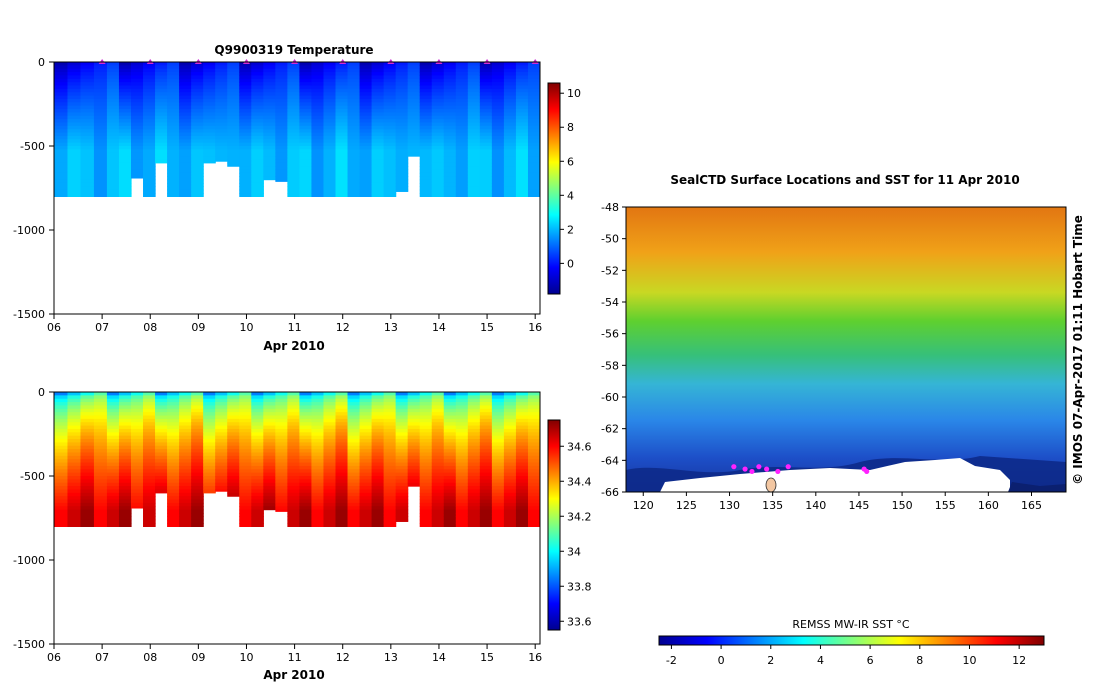  What do you see at coordinates (29, 560) in the screenshot?
I see `y-tick-label: -1000` at bounding box center [29, 560].